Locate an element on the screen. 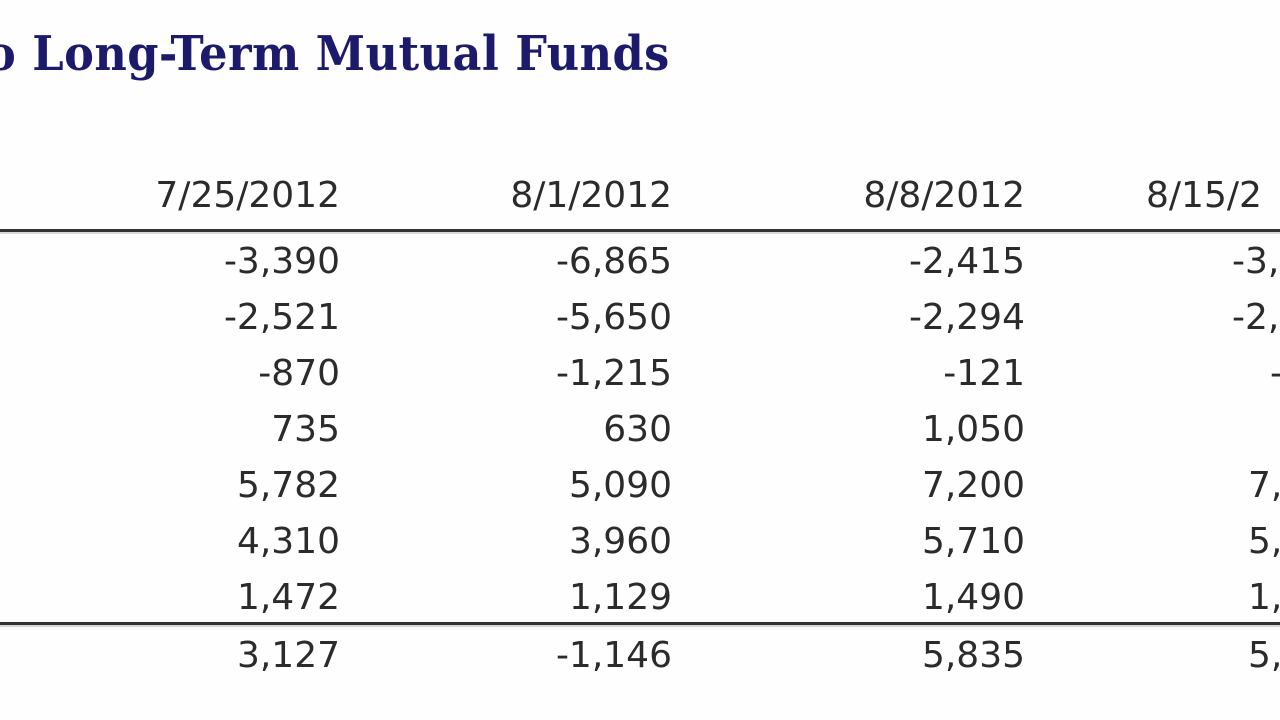 The image size is (1280, 720). table-cell: 1,490 is located at coordinates (973, 597).